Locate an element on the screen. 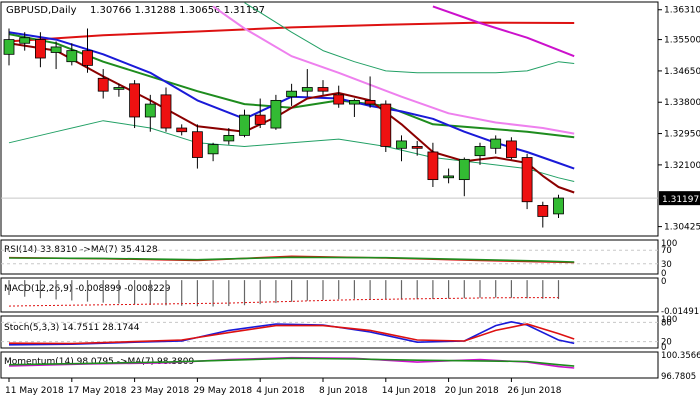 The width and height of the screenshot is (700, 404). price-tick-label: 1.33800 is located at coordinates (682, 103).